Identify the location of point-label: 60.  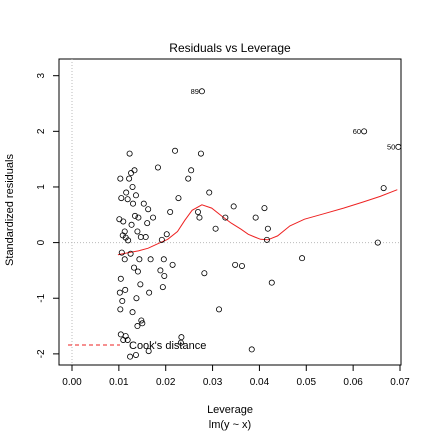
(357, 131).